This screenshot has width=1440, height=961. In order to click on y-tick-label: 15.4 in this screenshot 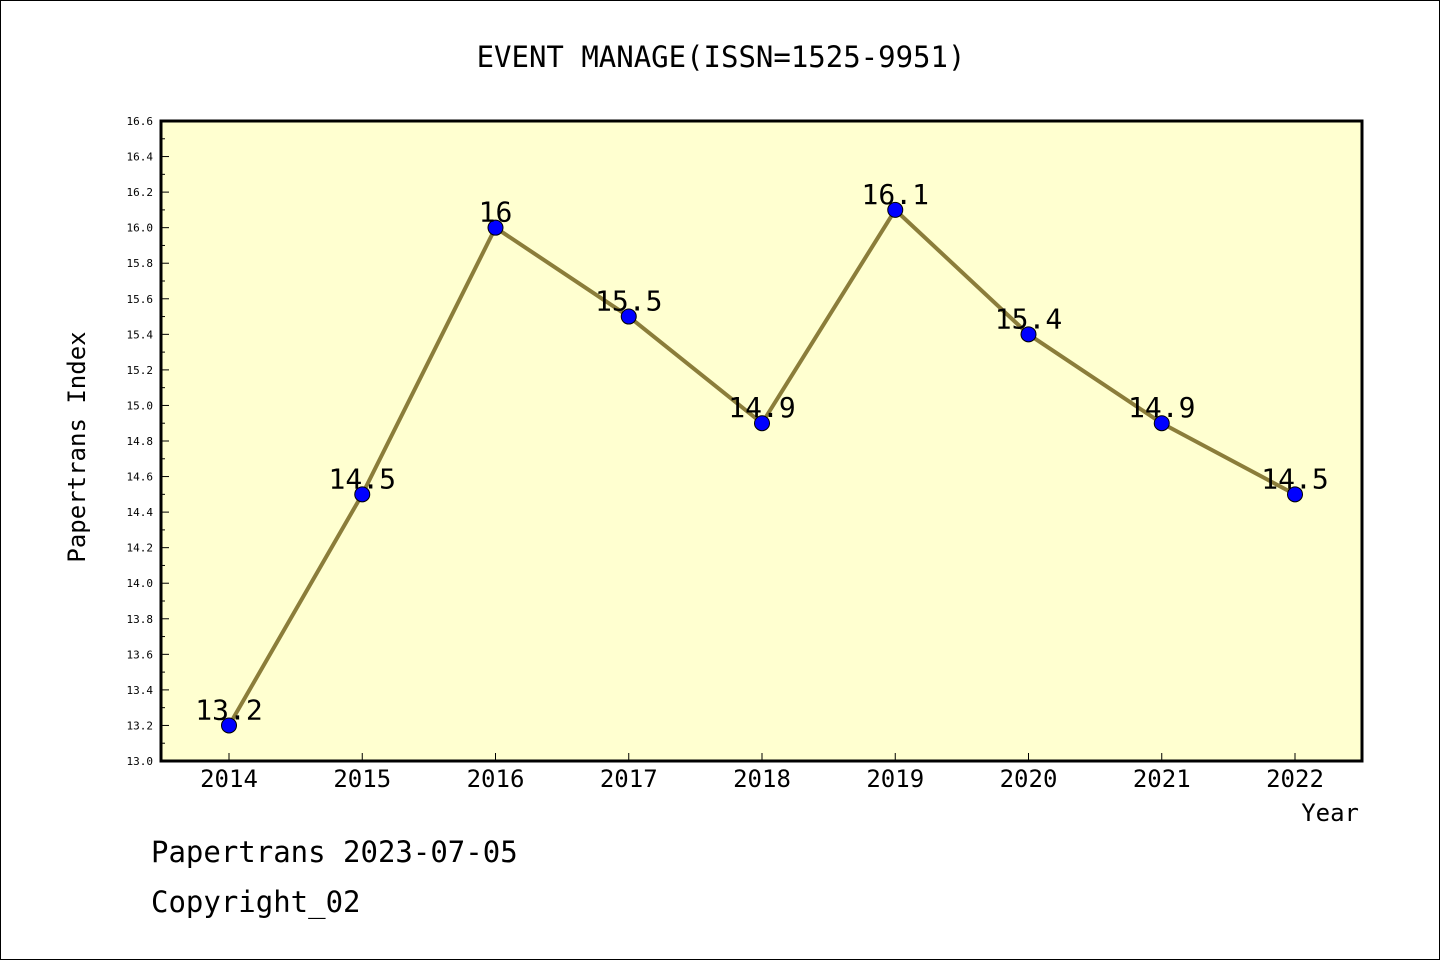, I will do `click(140, 334)`.